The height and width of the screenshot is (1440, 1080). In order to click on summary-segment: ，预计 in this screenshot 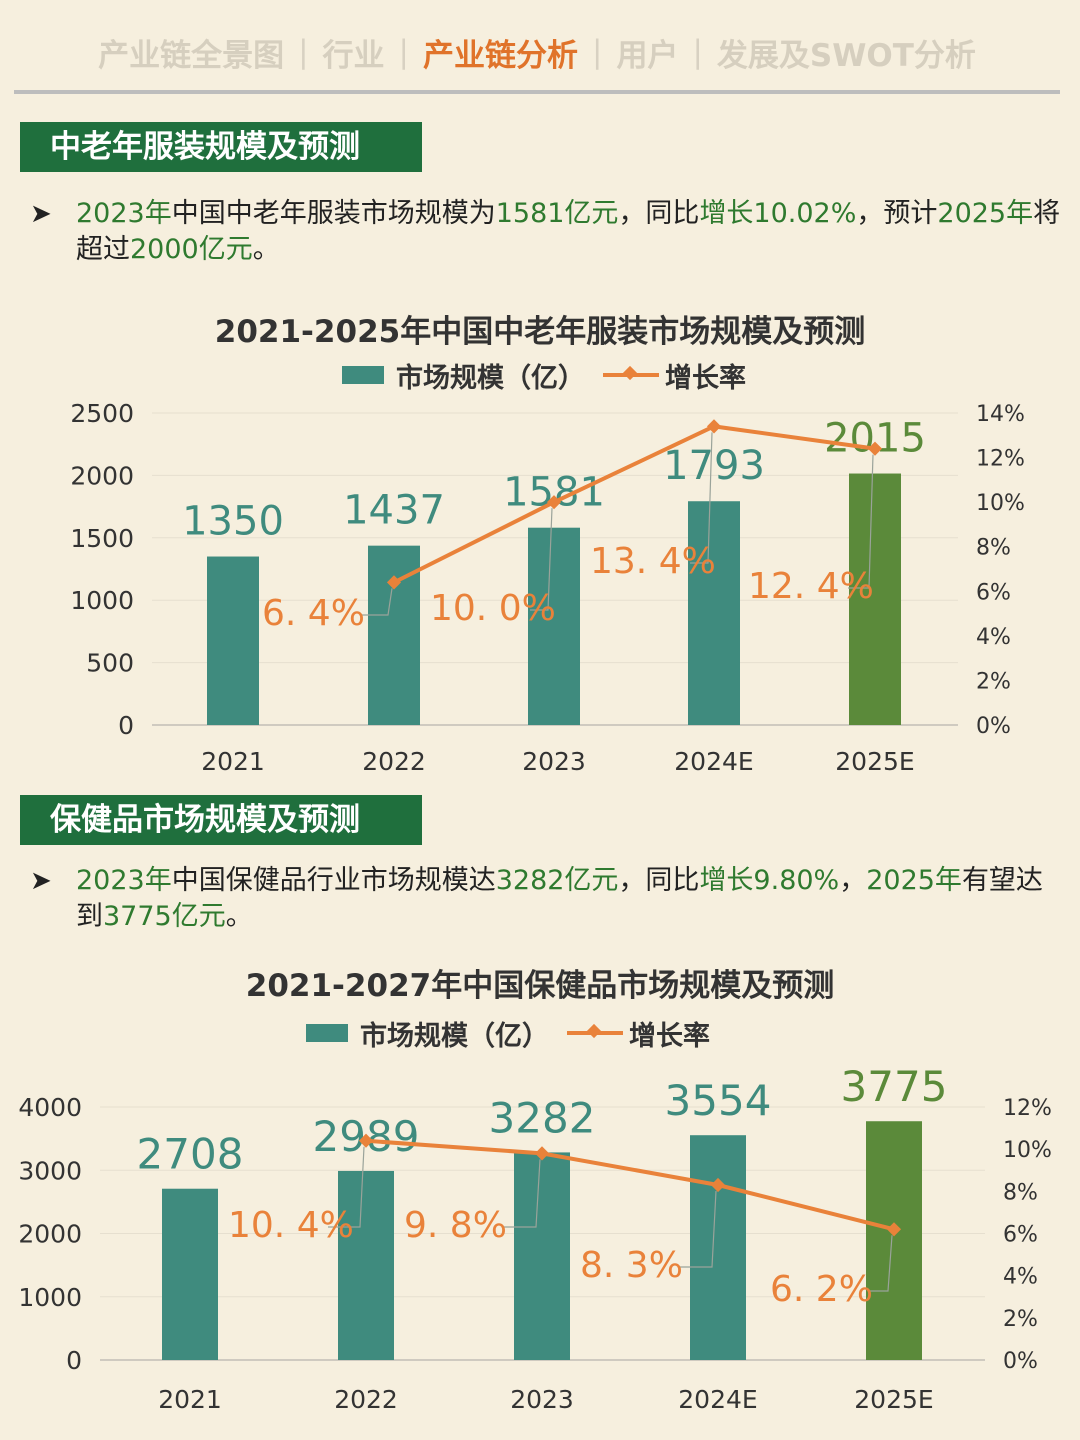, I will do `click(897, 213)`.